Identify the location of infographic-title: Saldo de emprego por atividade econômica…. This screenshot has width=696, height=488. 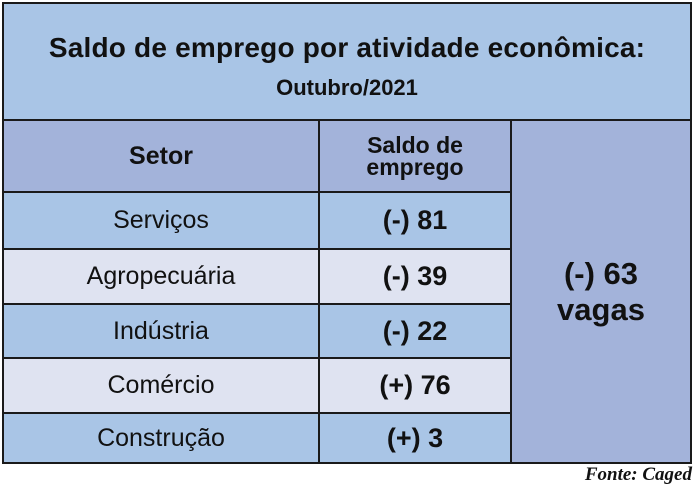
(347, 47).